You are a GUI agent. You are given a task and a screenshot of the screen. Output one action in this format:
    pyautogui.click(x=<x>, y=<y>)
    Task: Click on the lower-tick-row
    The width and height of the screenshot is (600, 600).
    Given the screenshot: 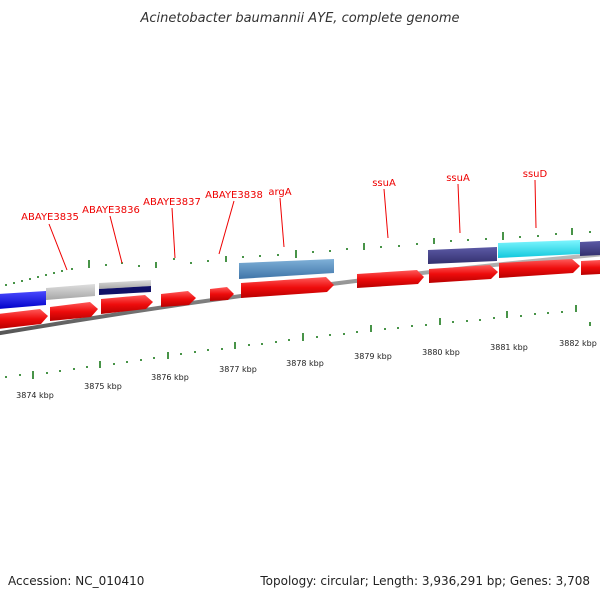 What is the action you would take?
    pyautogui.click(x=298, y=342)
    